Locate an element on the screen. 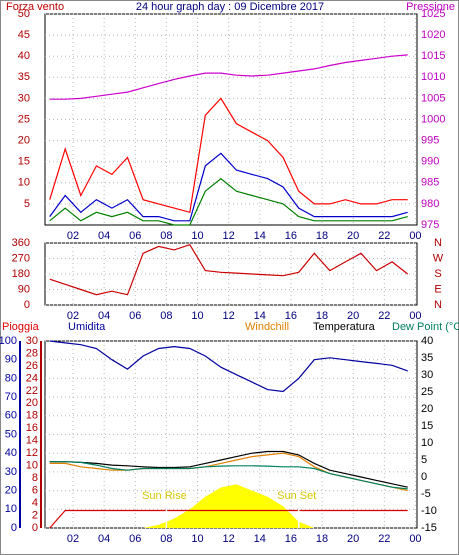  y2-tick-label: 980 is located at coordinates (430, 204).